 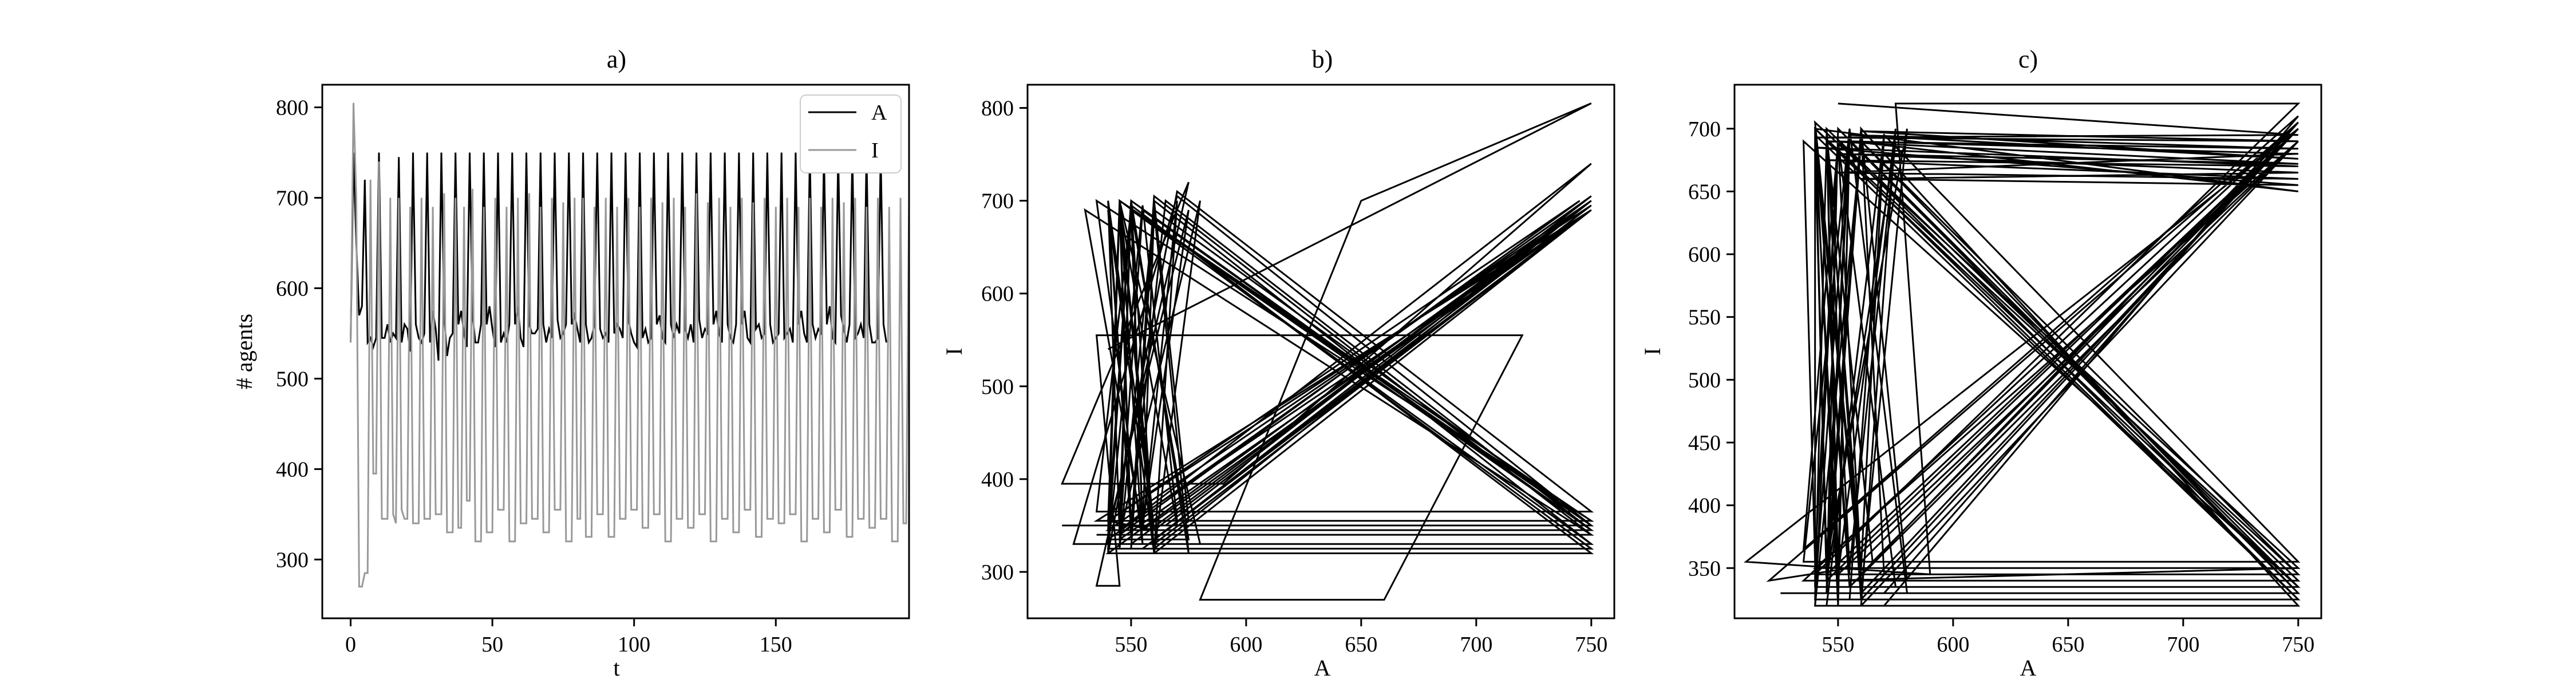 I want to click on panel-b-x-axis-label: A, so click(x=1322, y=668).